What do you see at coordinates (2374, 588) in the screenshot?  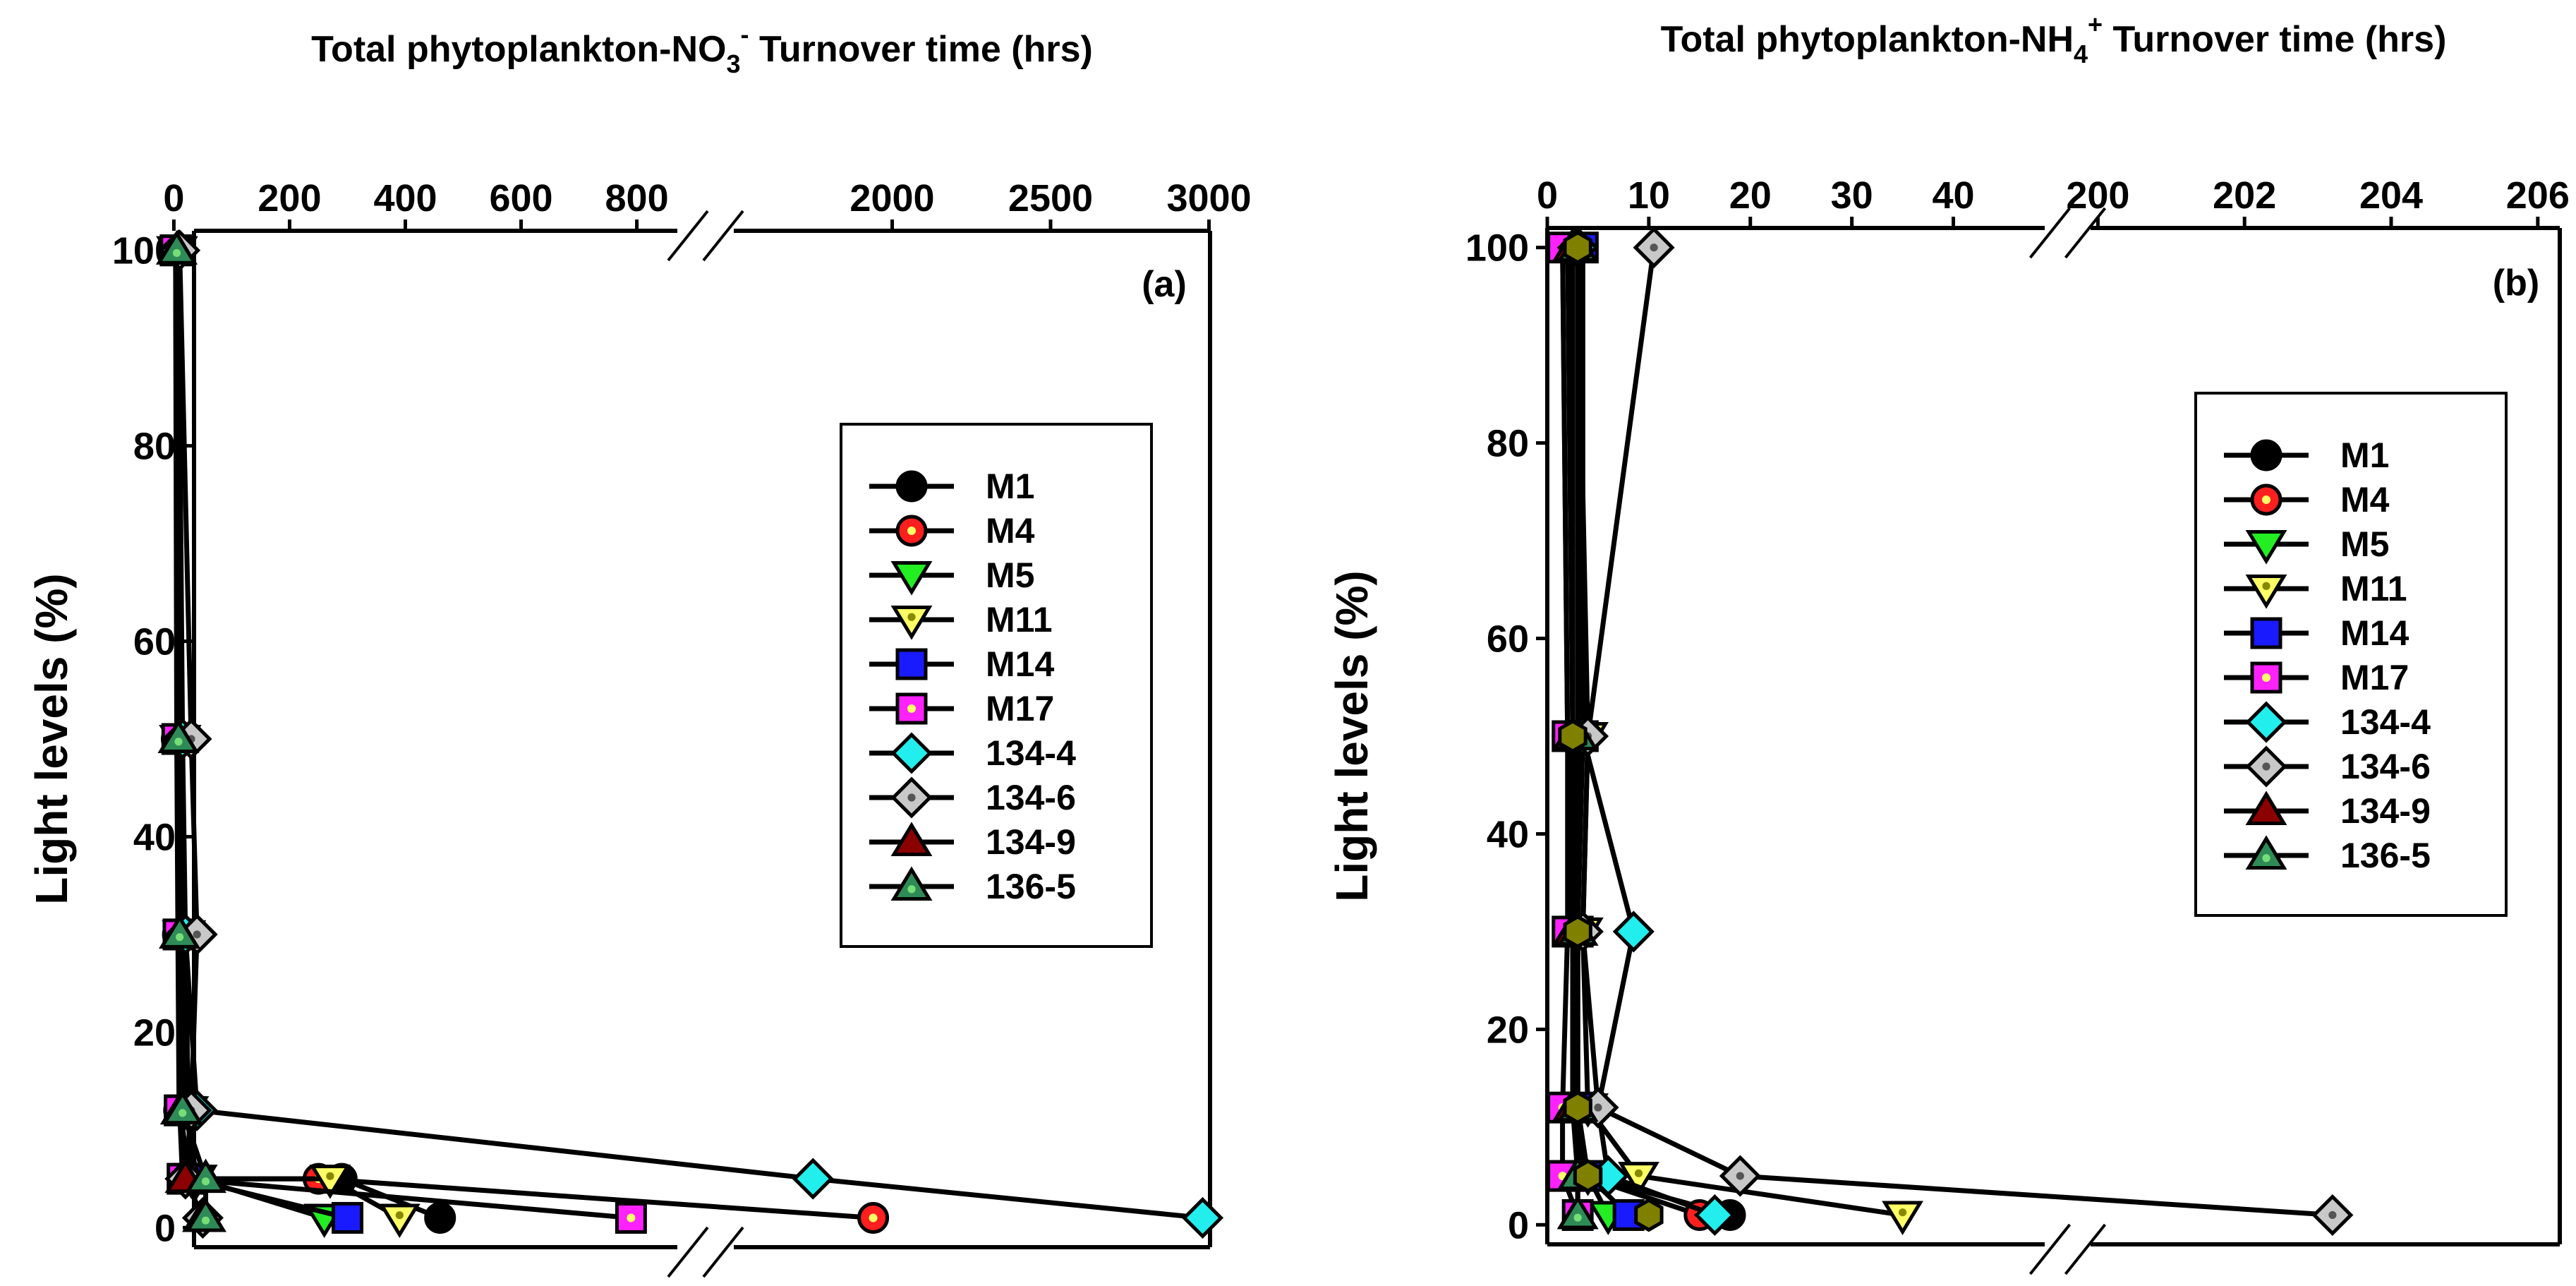 I see `legend-label-m11: M11` at bounding box center [2374, 588].